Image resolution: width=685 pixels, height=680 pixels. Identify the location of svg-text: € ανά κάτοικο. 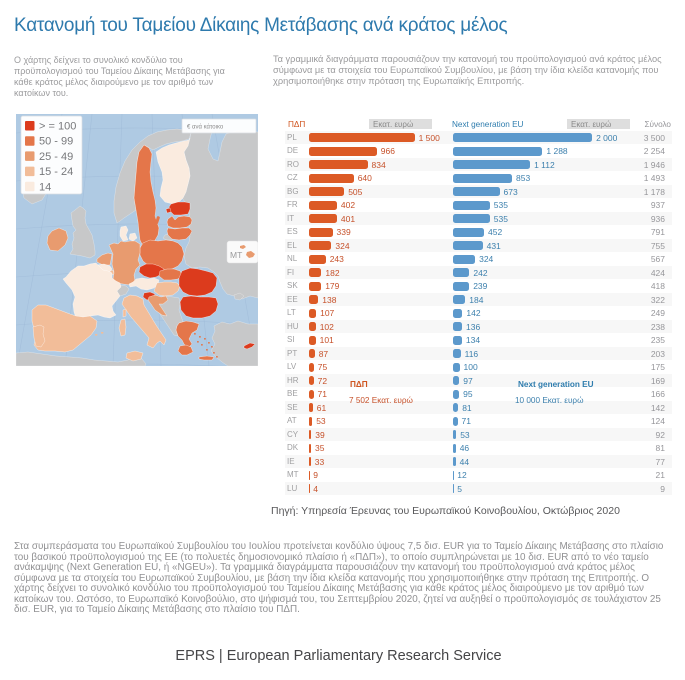
(205, 127).